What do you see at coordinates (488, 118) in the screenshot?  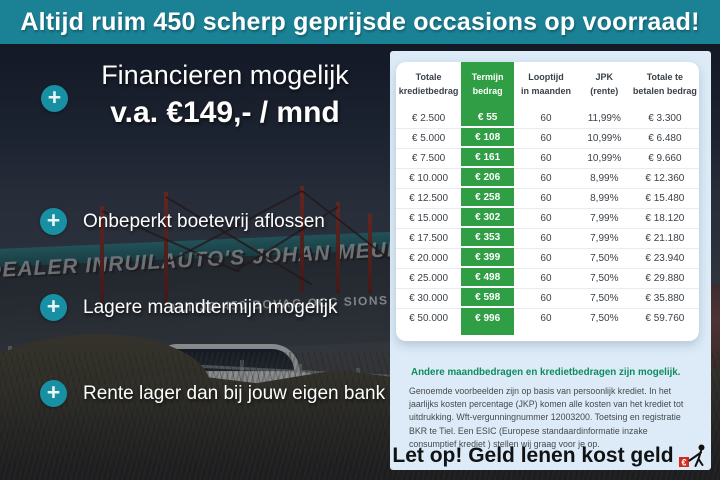 I see `table-cell: € 55` at bounding box center [488, 118].